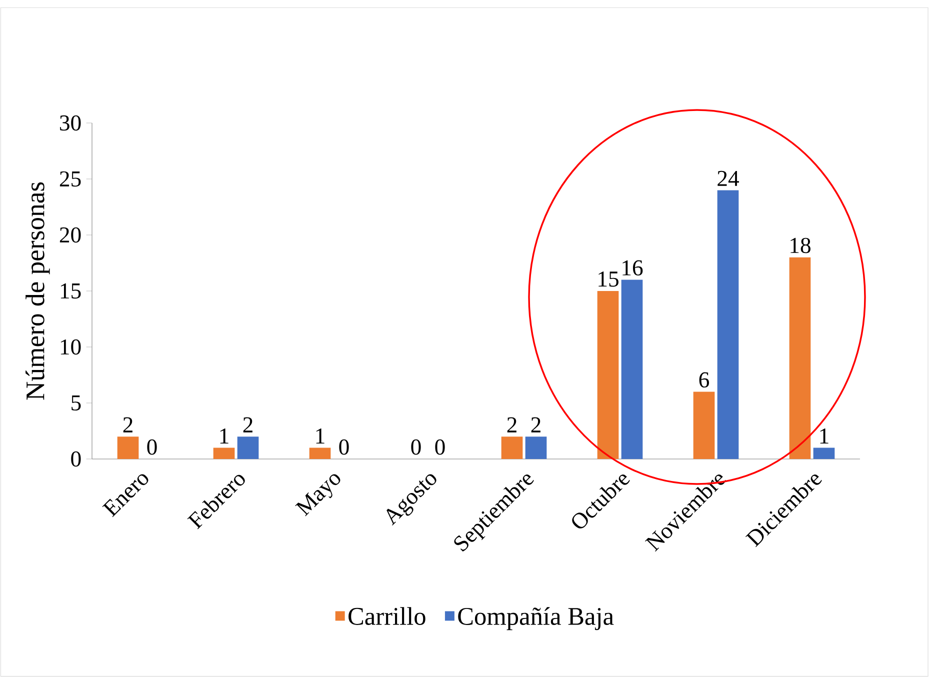 Image resolution: width=929 pixels, height=677 pixels. Describe the element at coordinates (536, 618) in the screenshot. I see `legend-label: Compañía Baja` at that location.